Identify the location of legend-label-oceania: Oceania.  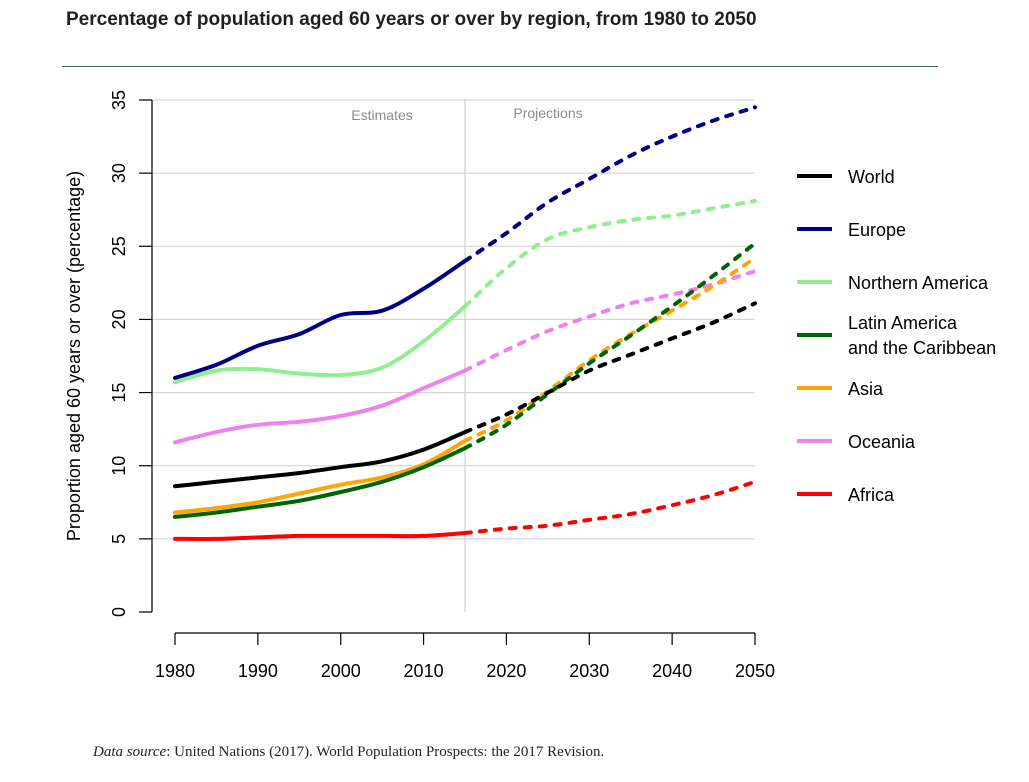
(882, 442).